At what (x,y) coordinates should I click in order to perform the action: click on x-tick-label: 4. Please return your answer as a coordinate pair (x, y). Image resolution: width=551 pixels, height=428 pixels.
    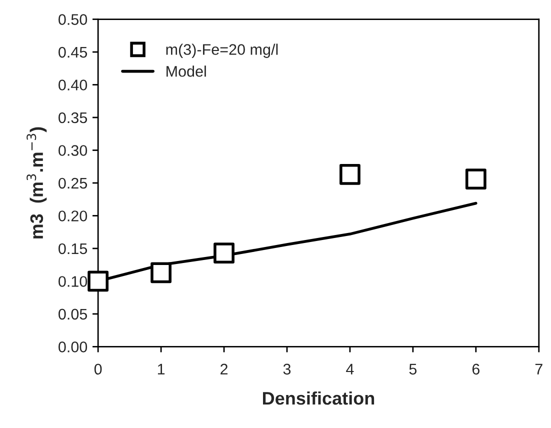
    Looking at the image, I should click on (350, 369).